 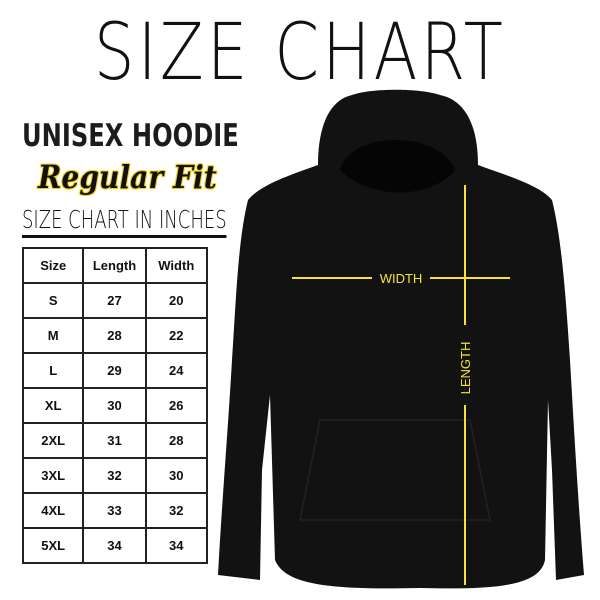 I want to click on table-cell: 4XL, so click(x=53, y=510).